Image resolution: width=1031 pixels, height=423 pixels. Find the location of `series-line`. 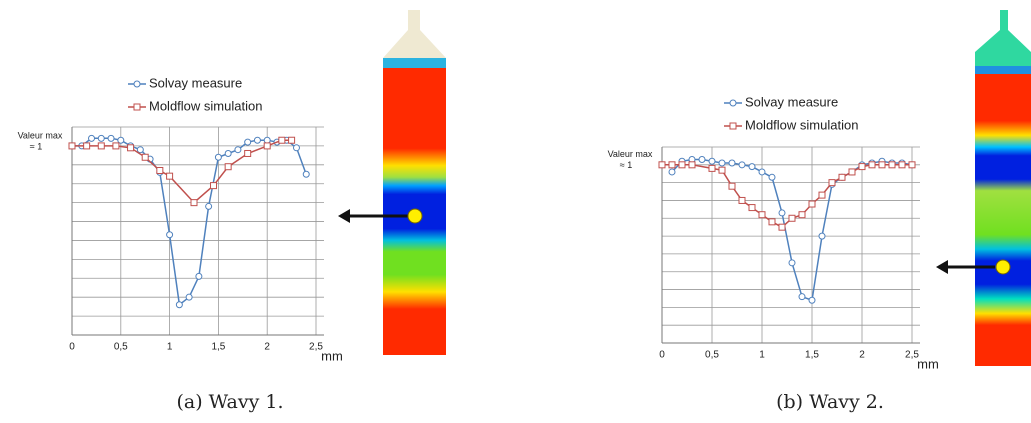

series-line is located at coordinates (787, 196).